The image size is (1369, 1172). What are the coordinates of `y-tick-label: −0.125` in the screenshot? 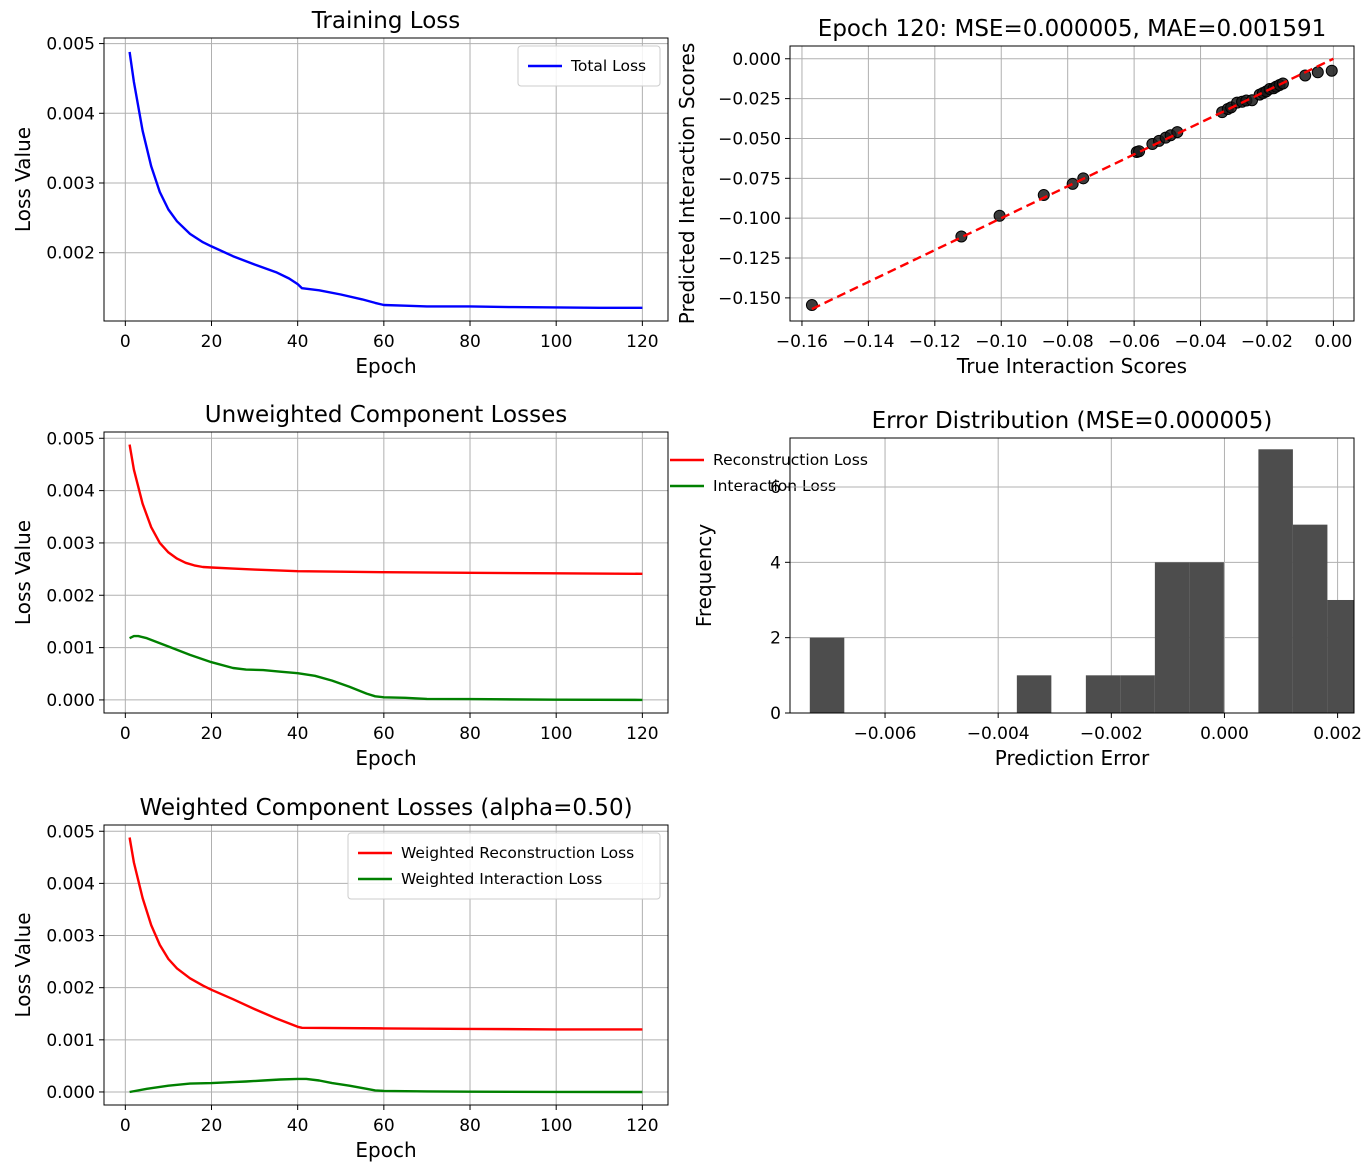 It's located at (749, 259).